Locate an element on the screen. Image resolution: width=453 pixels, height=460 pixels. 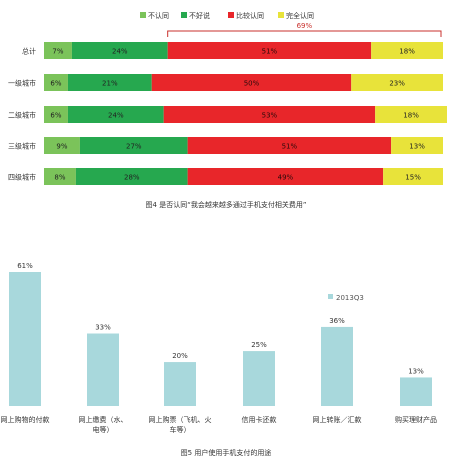
category-label-5: 四级城市 is located at coordinates (22, 177).